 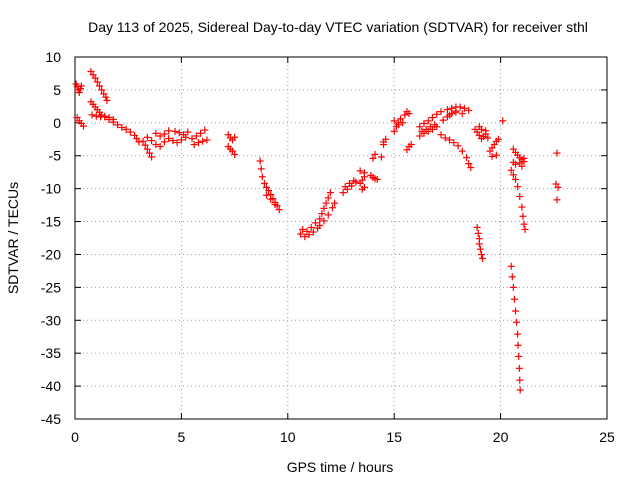 I want to click on x-tick-label: 25, so click(x=607, y=437).